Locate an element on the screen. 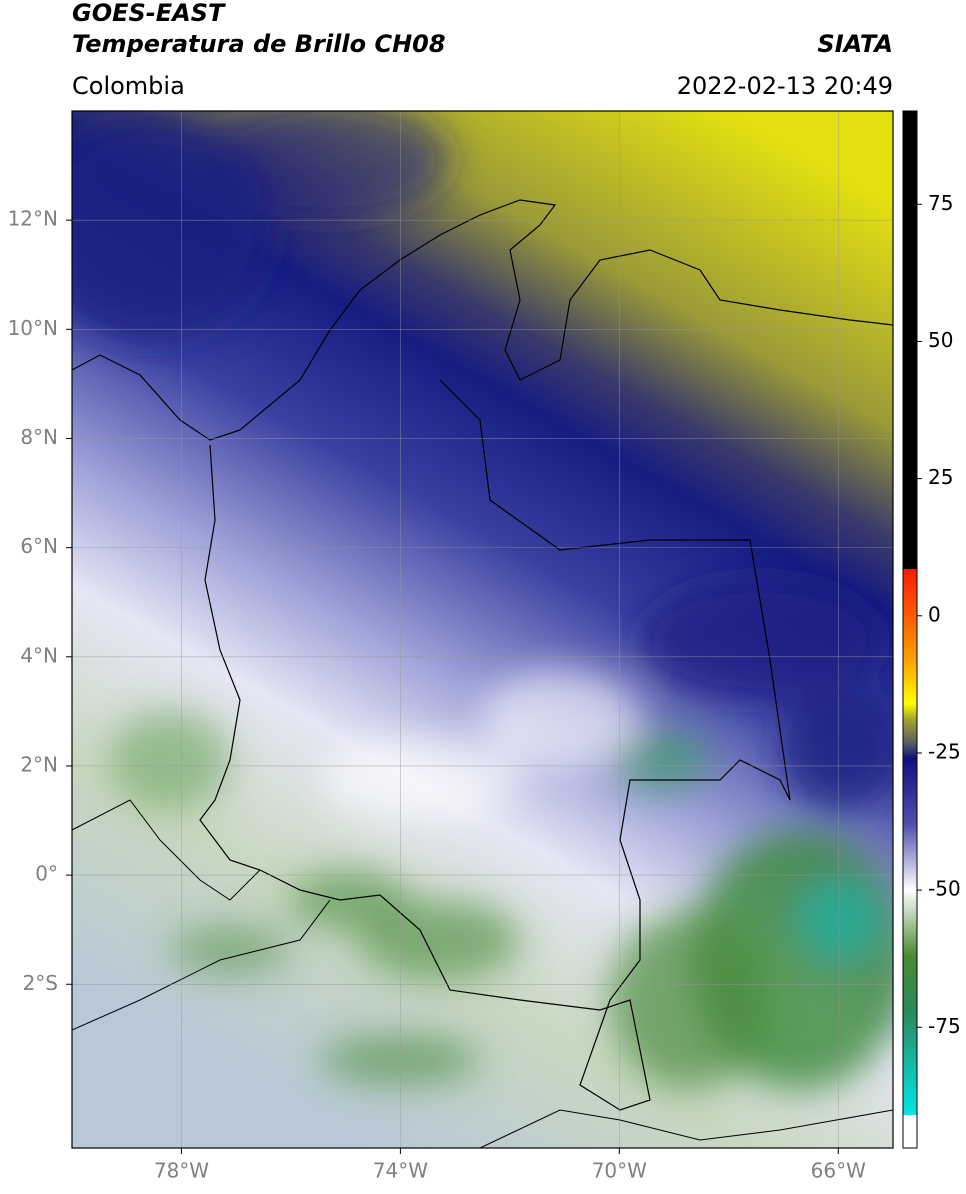 This screenshot has width=966, height=1194. y-tick-label: 12°N is located at coordinates (33, 219).